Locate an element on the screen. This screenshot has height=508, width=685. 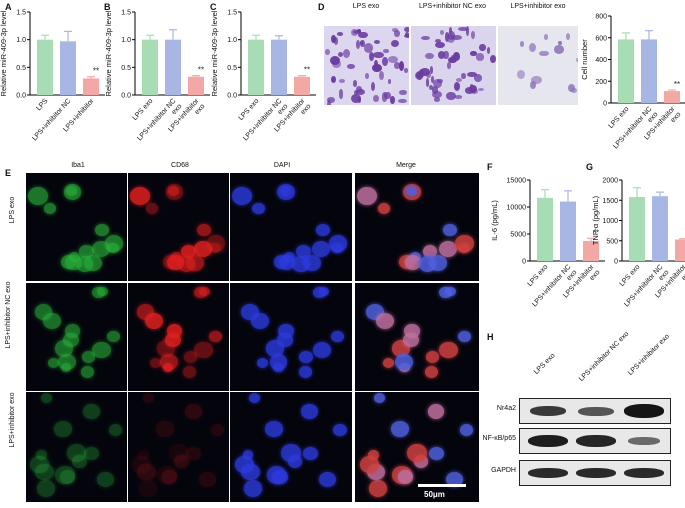
wb-band is located at coordinates (596, 441).